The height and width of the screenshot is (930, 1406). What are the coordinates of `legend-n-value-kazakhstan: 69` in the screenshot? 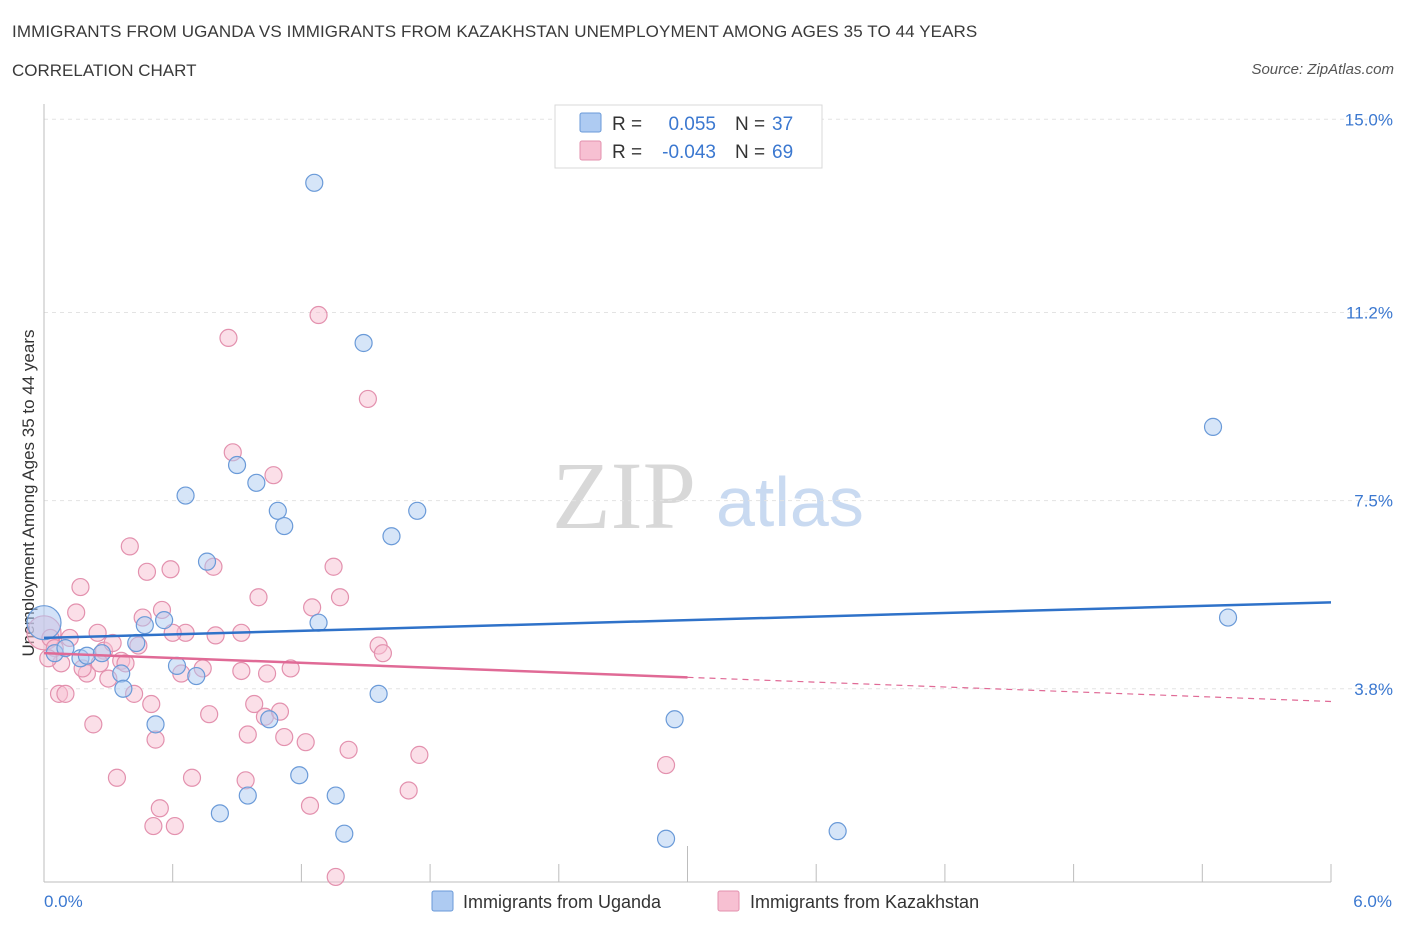 It's located at (782, 152).